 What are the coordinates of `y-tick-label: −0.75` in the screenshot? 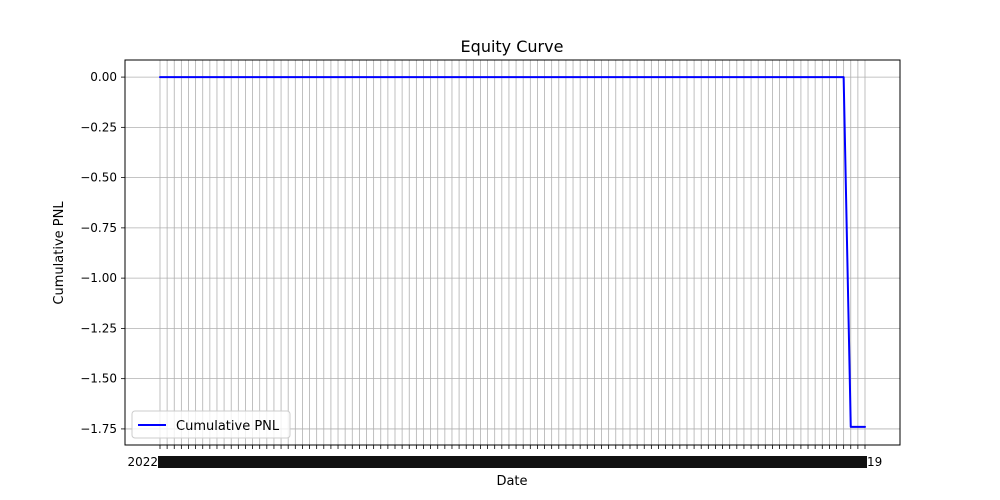 It's located at (98, 228).